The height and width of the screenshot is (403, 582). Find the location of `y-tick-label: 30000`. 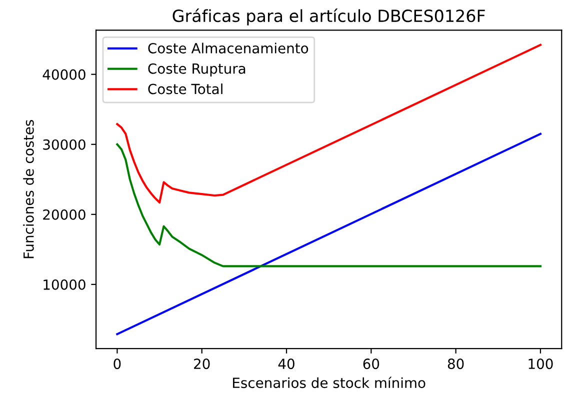

y-tick-label: 30000 is located at coordinates (64, 144).